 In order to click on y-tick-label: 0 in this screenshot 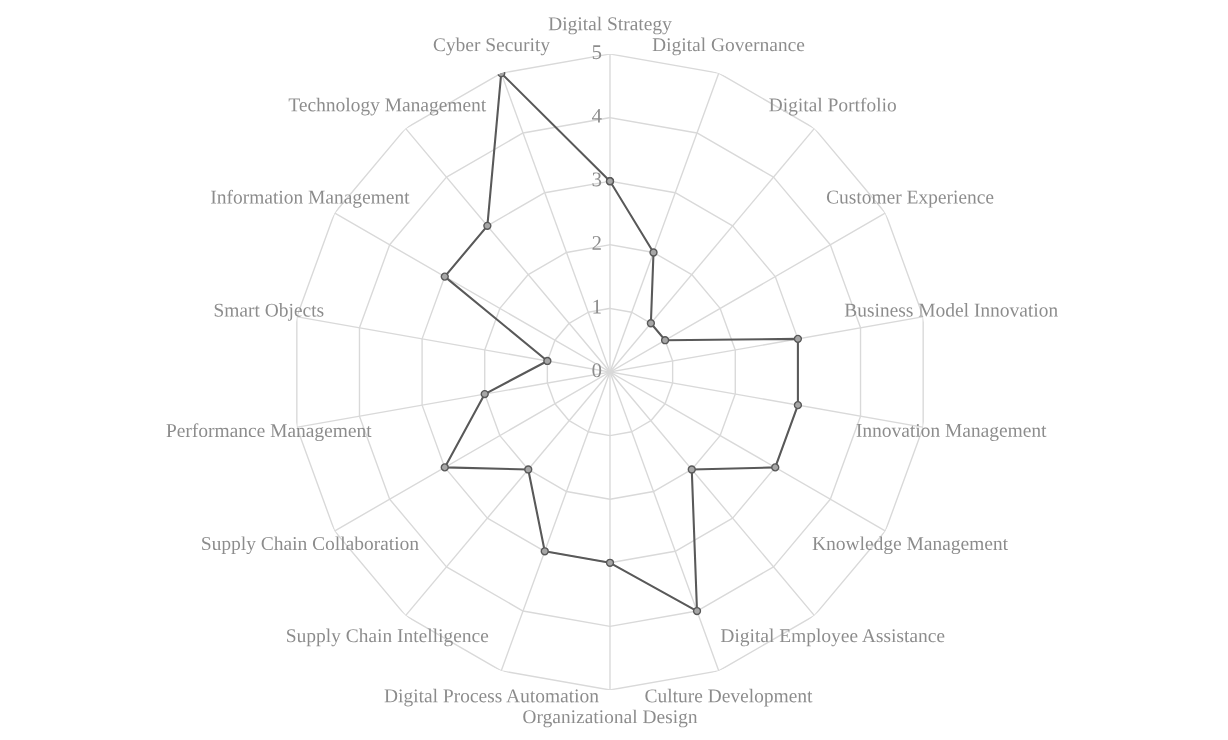, I will do `click(597, 370)`.